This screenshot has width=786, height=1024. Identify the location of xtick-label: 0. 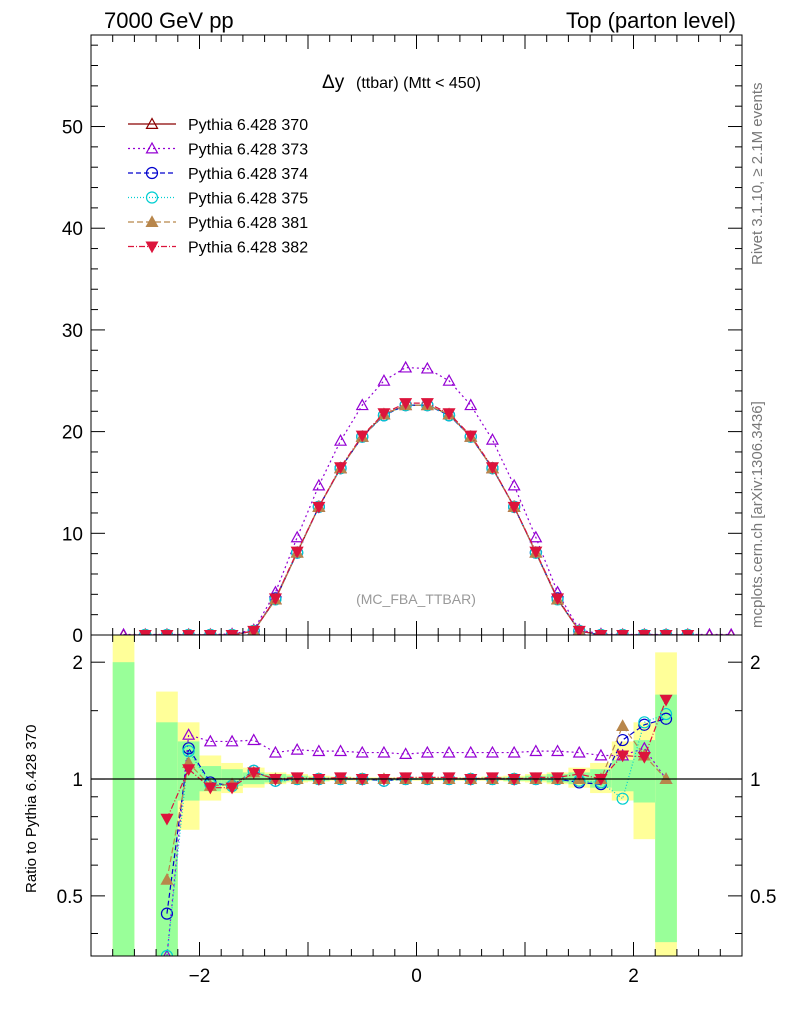
(416, 976).